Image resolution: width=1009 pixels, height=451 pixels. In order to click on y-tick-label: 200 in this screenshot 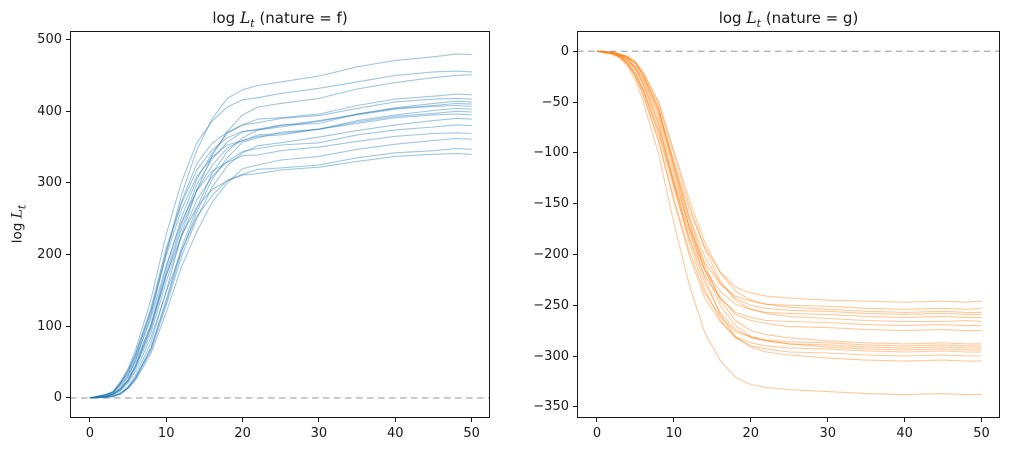, I will do `click(49, 255)`.